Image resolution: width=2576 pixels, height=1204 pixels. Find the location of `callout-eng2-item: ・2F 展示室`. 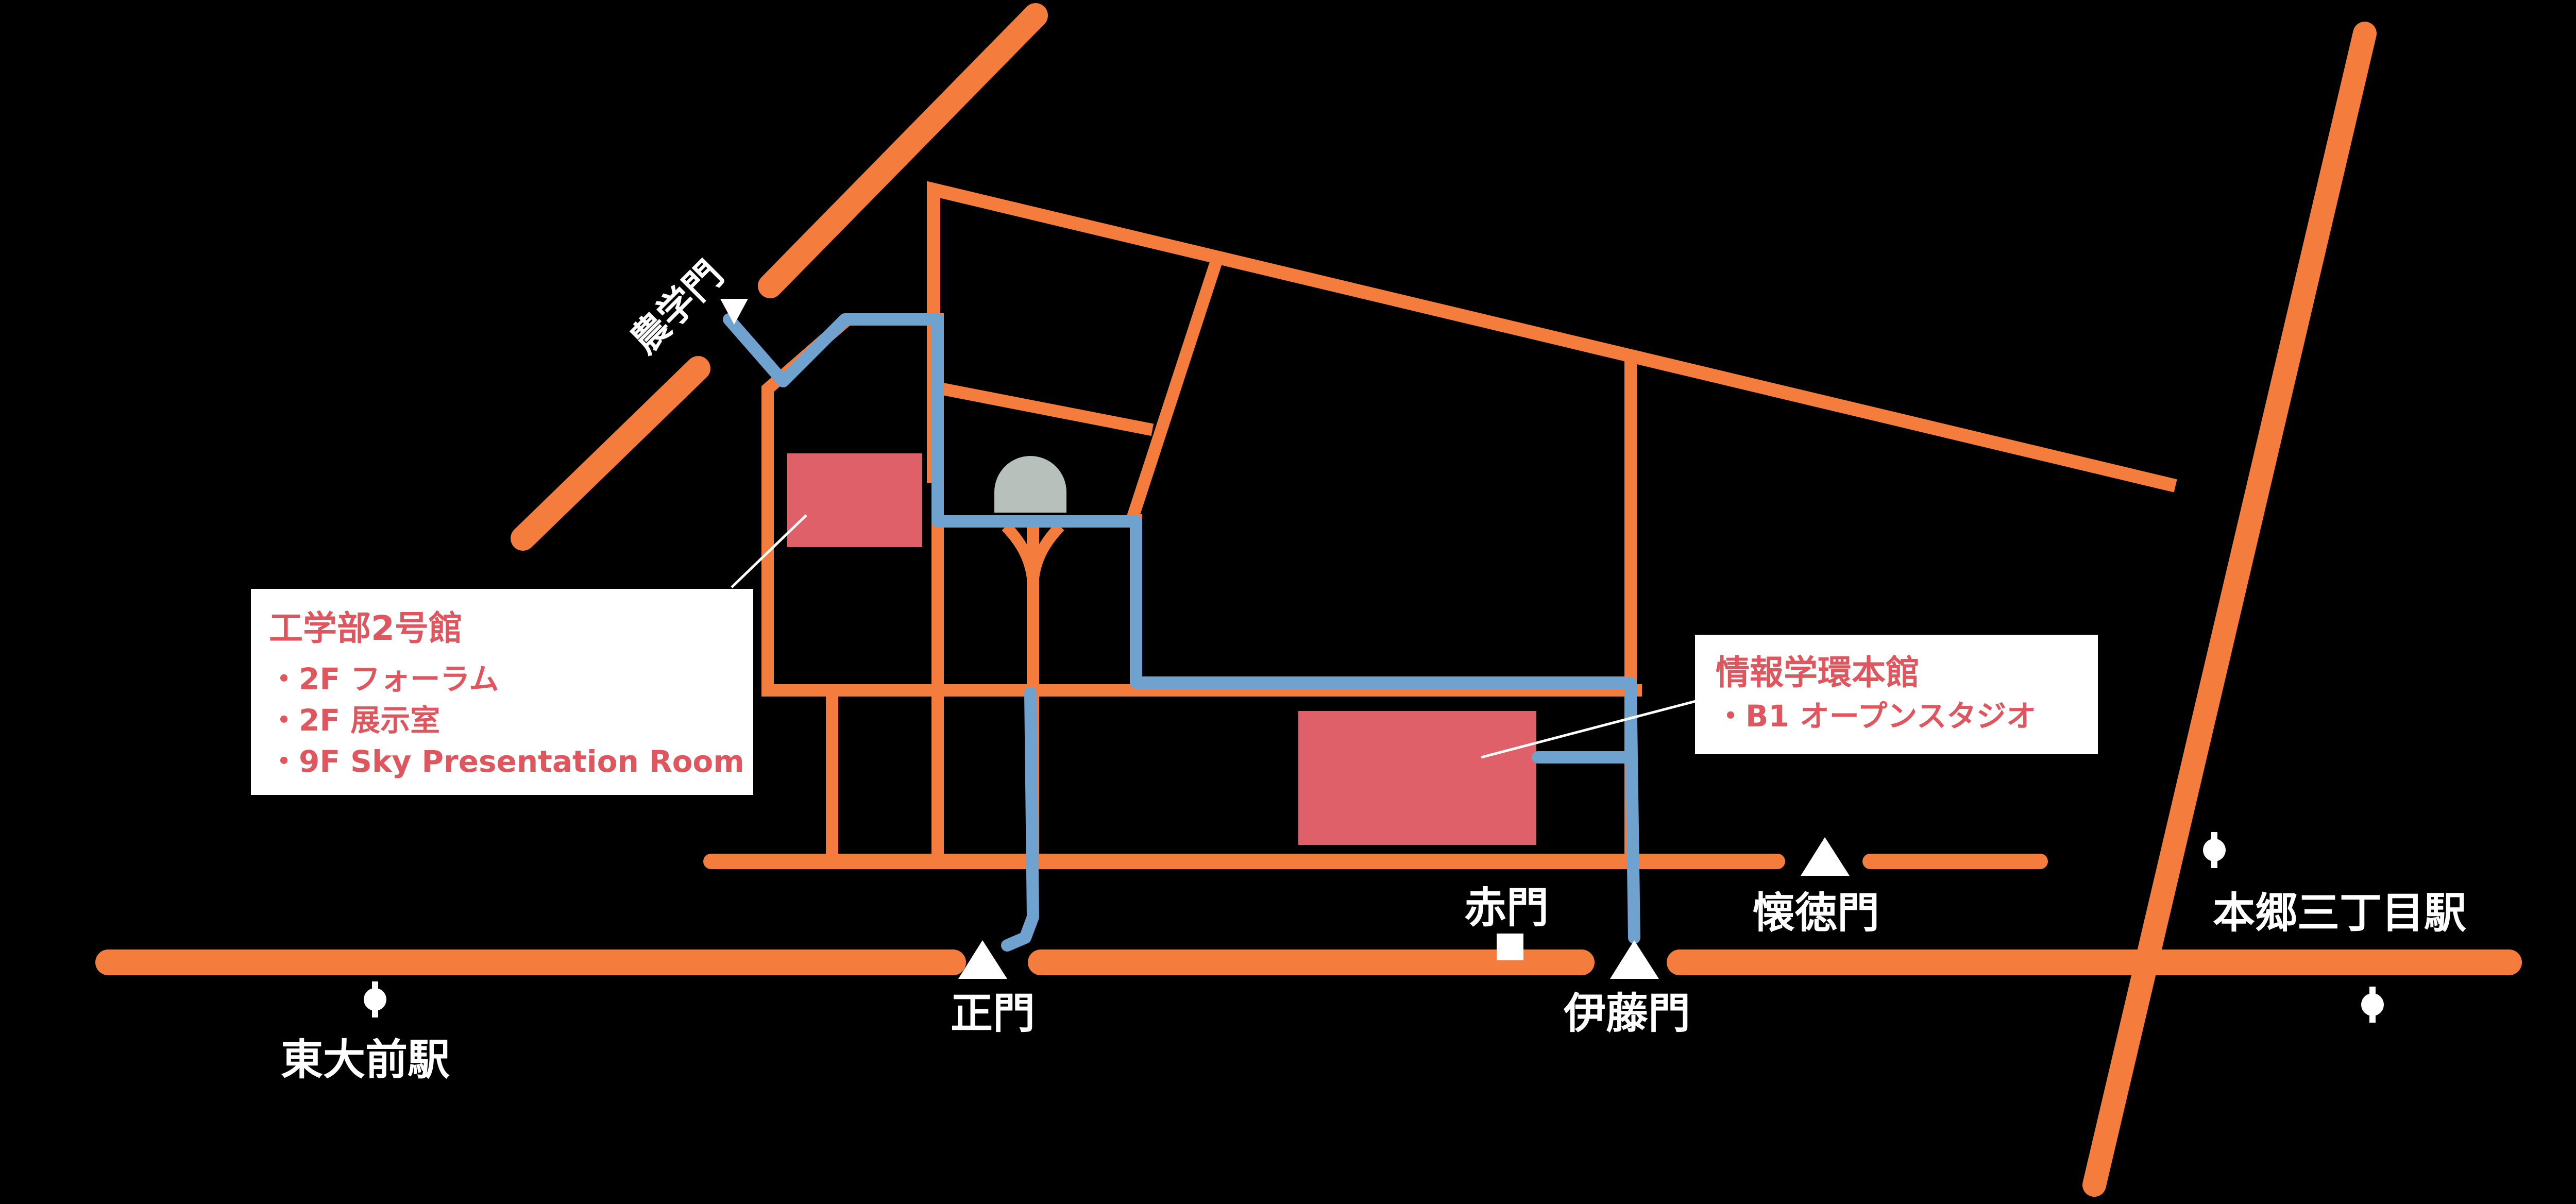

callout-eng2-item: ・2F 展示室 is located at coordinates (354, 720).